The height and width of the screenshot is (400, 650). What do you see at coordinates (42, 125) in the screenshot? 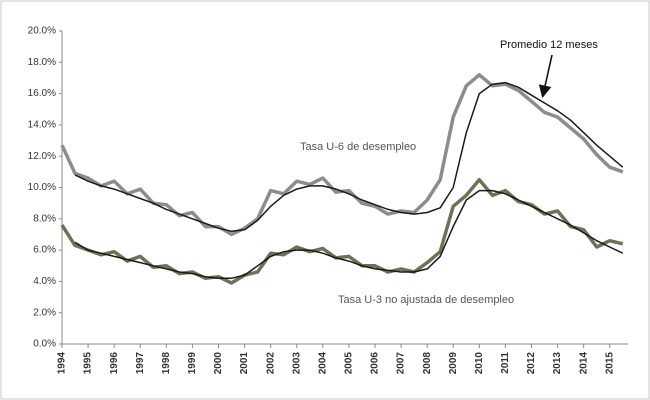
I see `y-tick-label: 14.0%` at bounding box center [42, 125].